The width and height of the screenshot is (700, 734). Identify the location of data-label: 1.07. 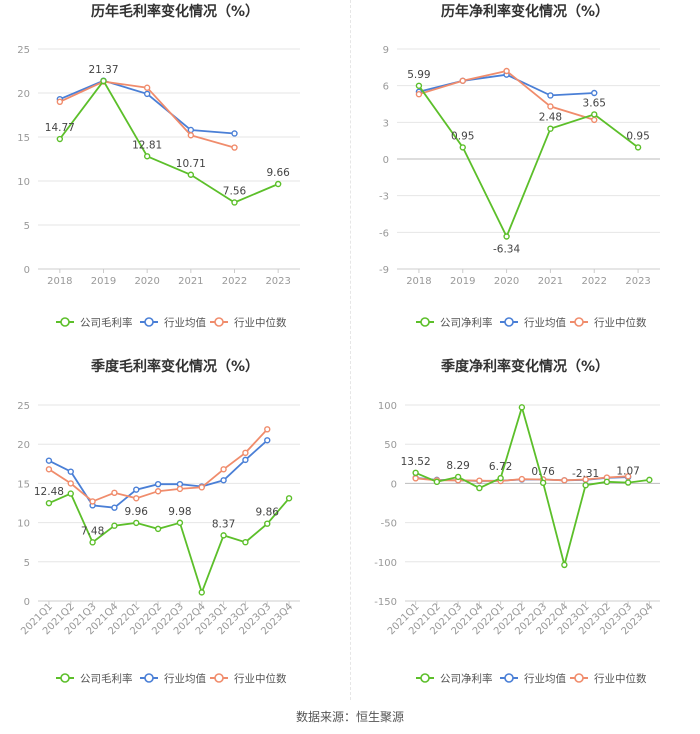
(627, 472).